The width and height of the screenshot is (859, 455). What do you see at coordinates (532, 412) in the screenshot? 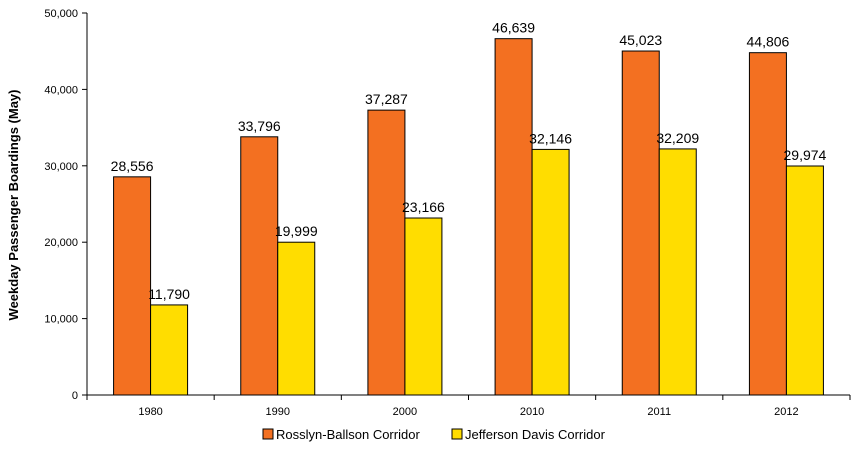
I see `x-tick-label: 2010` at bounding box center [532, 412].